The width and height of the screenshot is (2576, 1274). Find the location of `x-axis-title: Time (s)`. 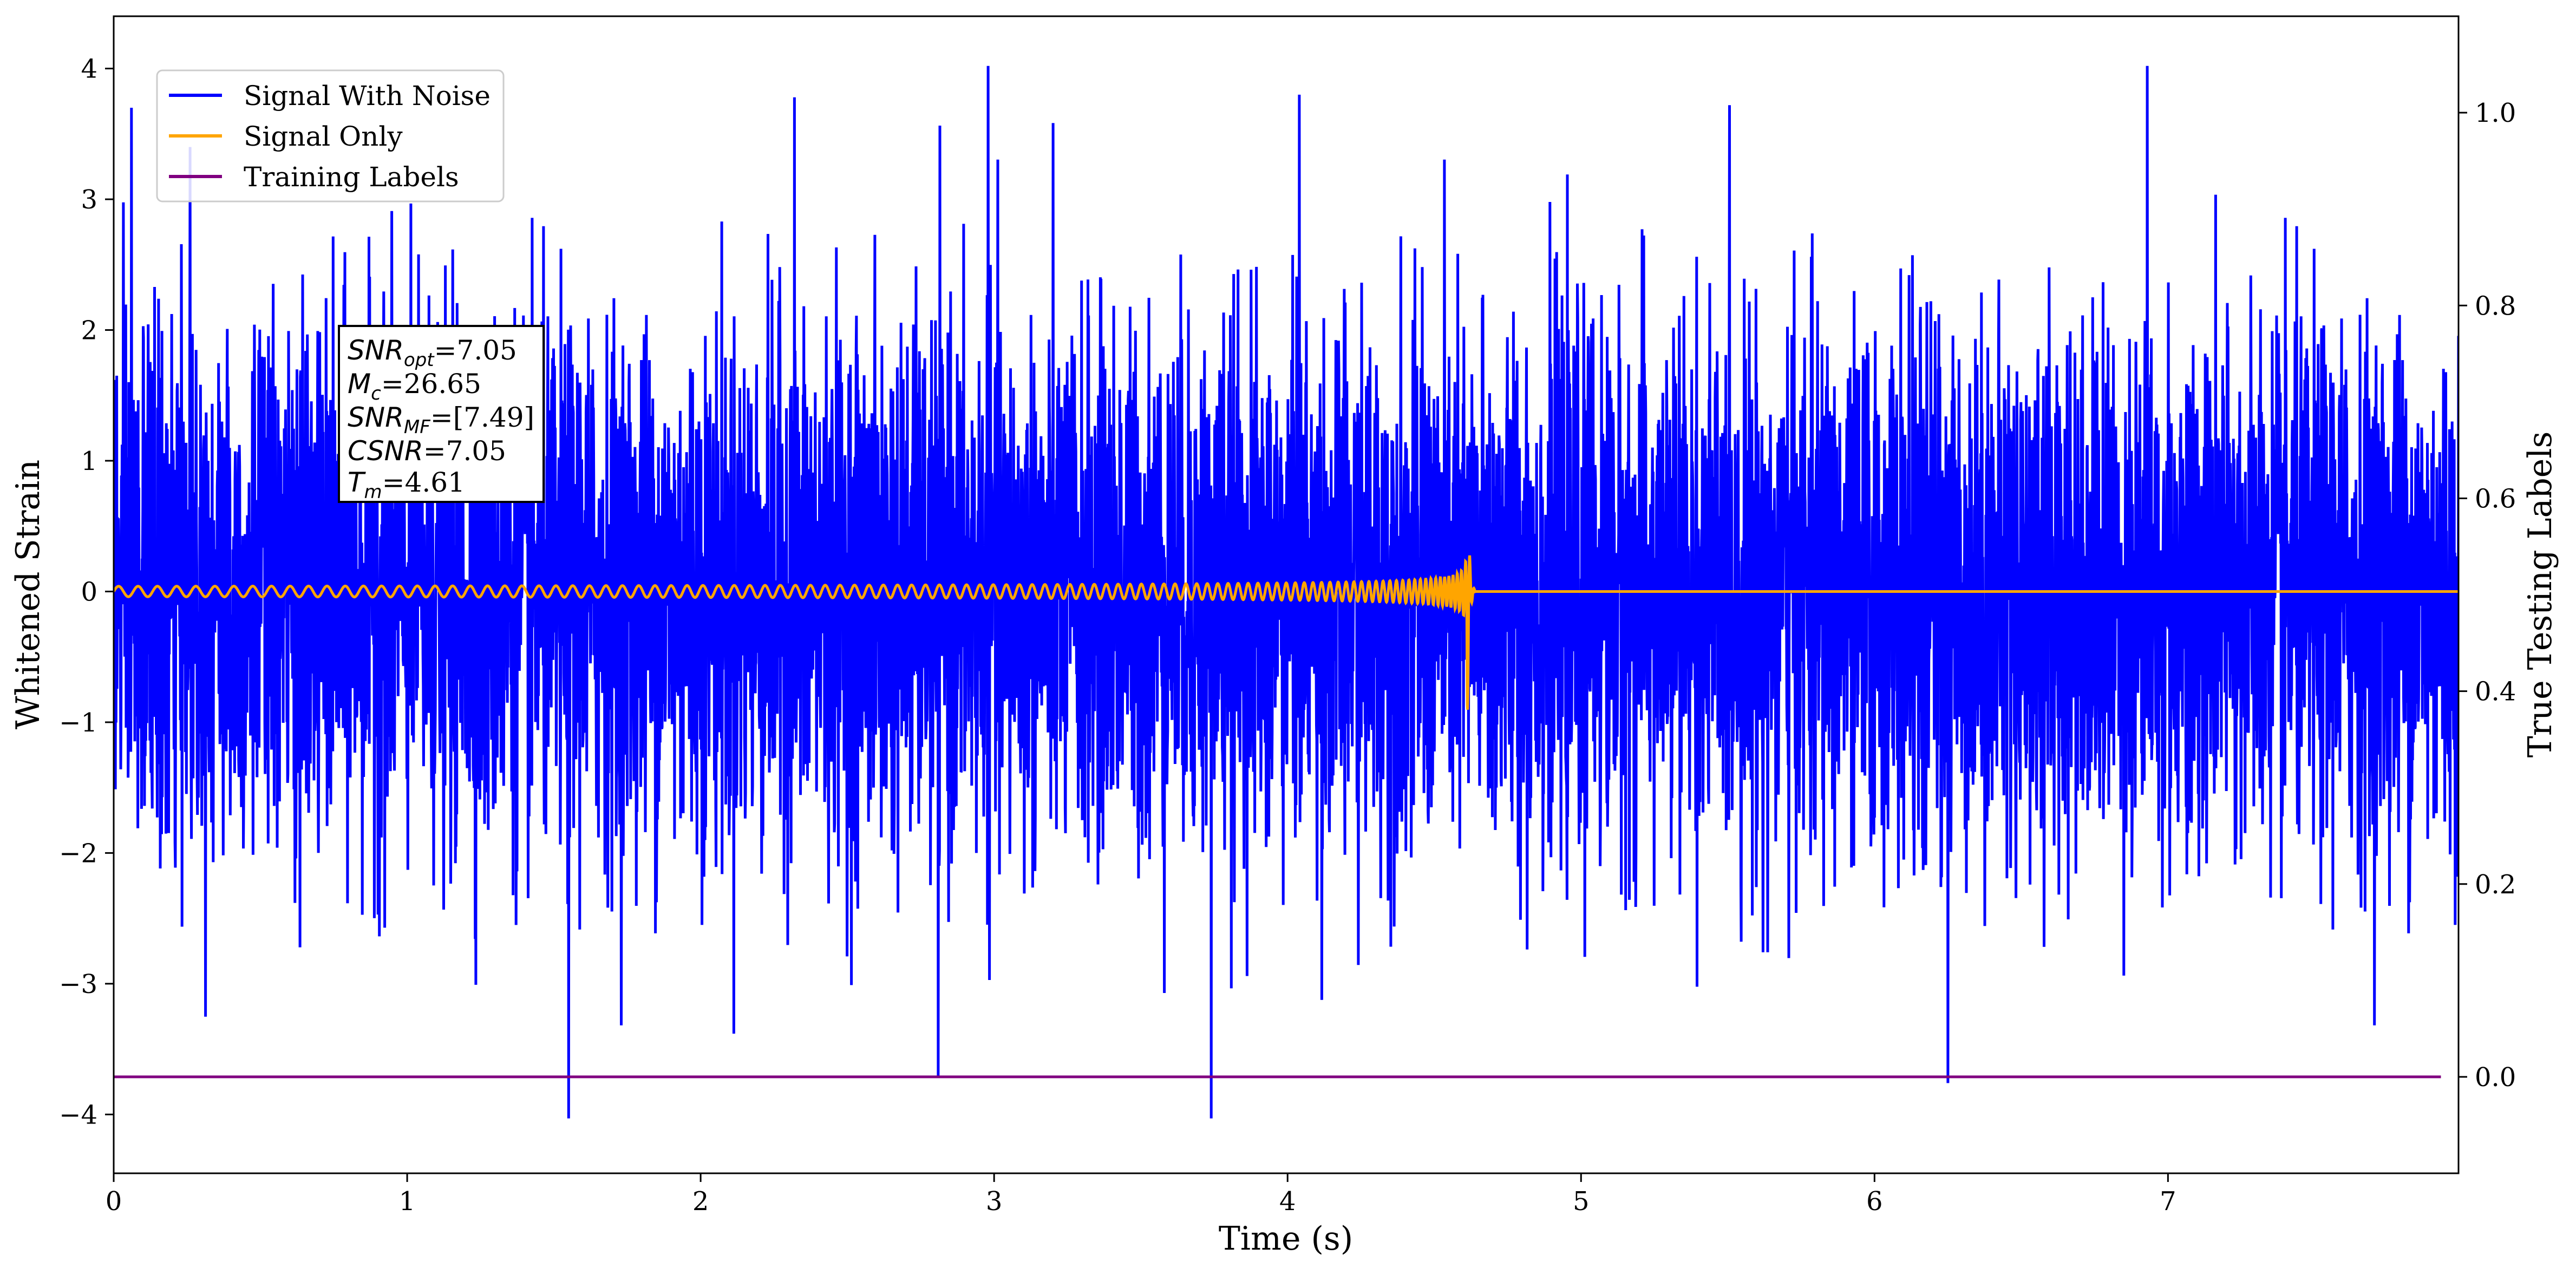

x-axis-title: Time (s) is located at coordinates (1286, 1239).